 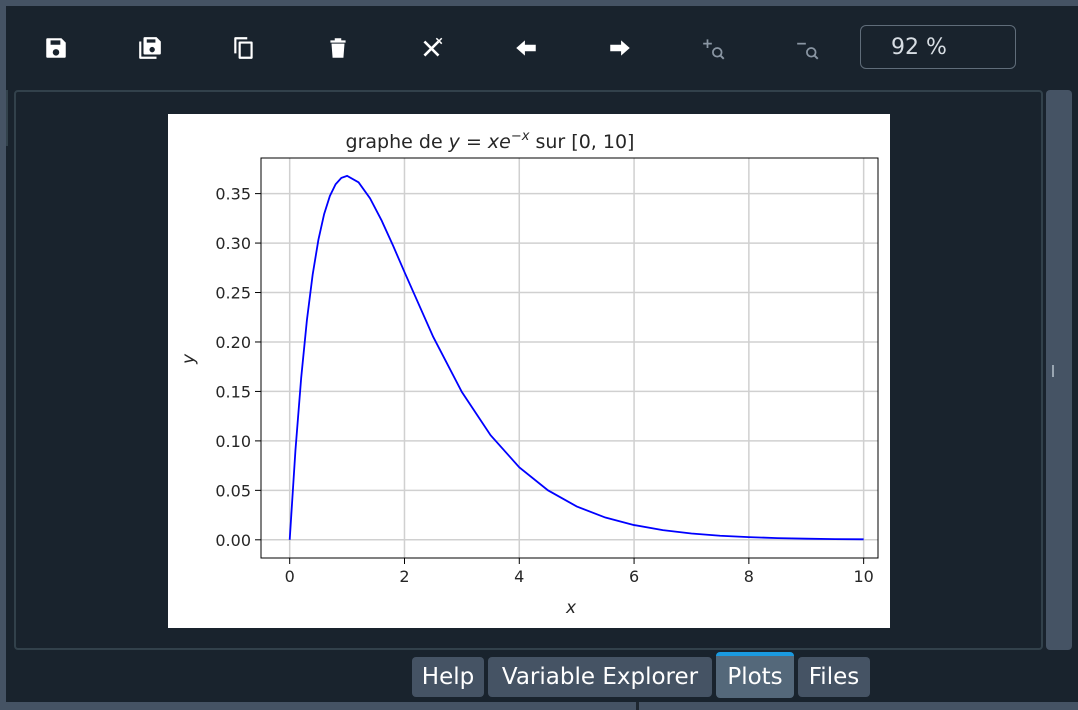 I want to click on save-plot-button, so click(x=56, y=48).